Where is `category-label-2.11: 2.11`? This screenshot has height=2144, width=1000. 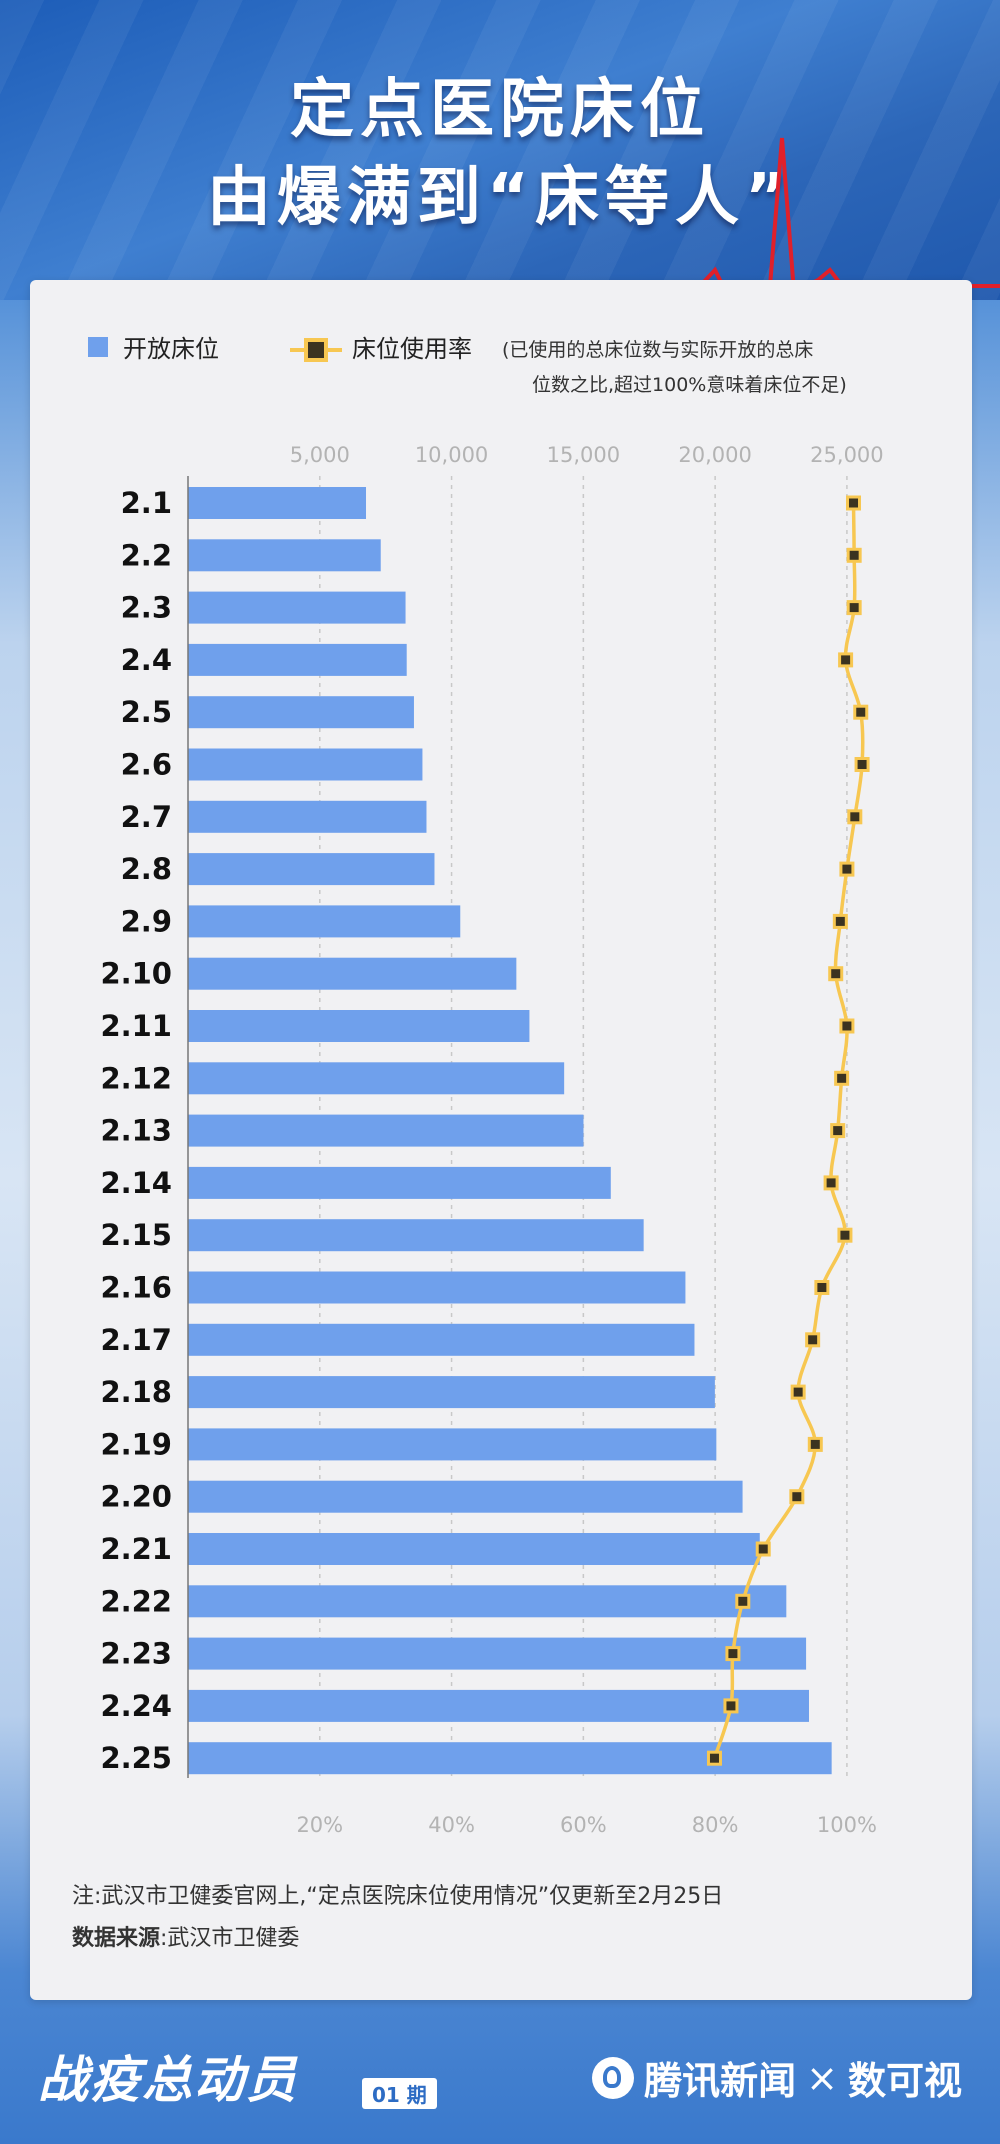 category-label-2.11: 2.11 is located at coordinates (136, 1026).